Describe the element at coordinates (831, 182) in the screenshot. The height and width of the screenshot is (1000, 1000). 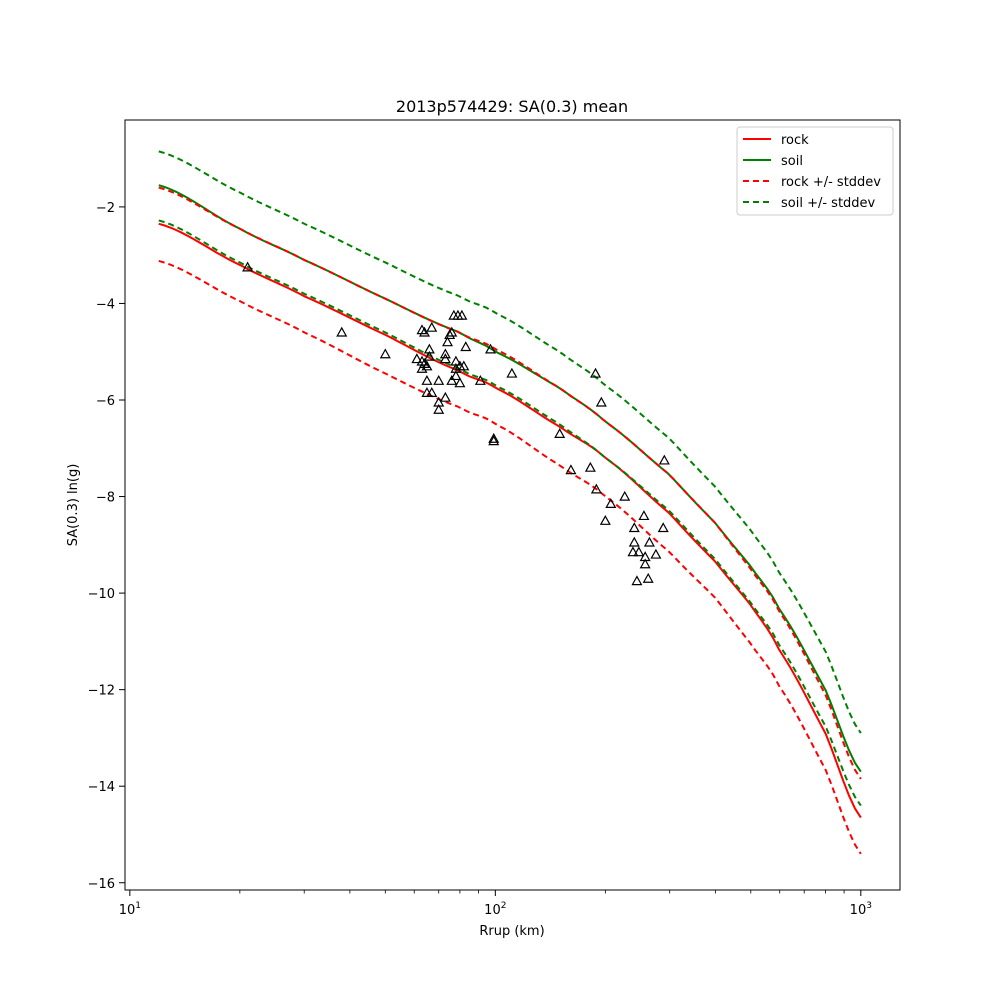
I see `legend-label: rock +/- stddev` at that location.